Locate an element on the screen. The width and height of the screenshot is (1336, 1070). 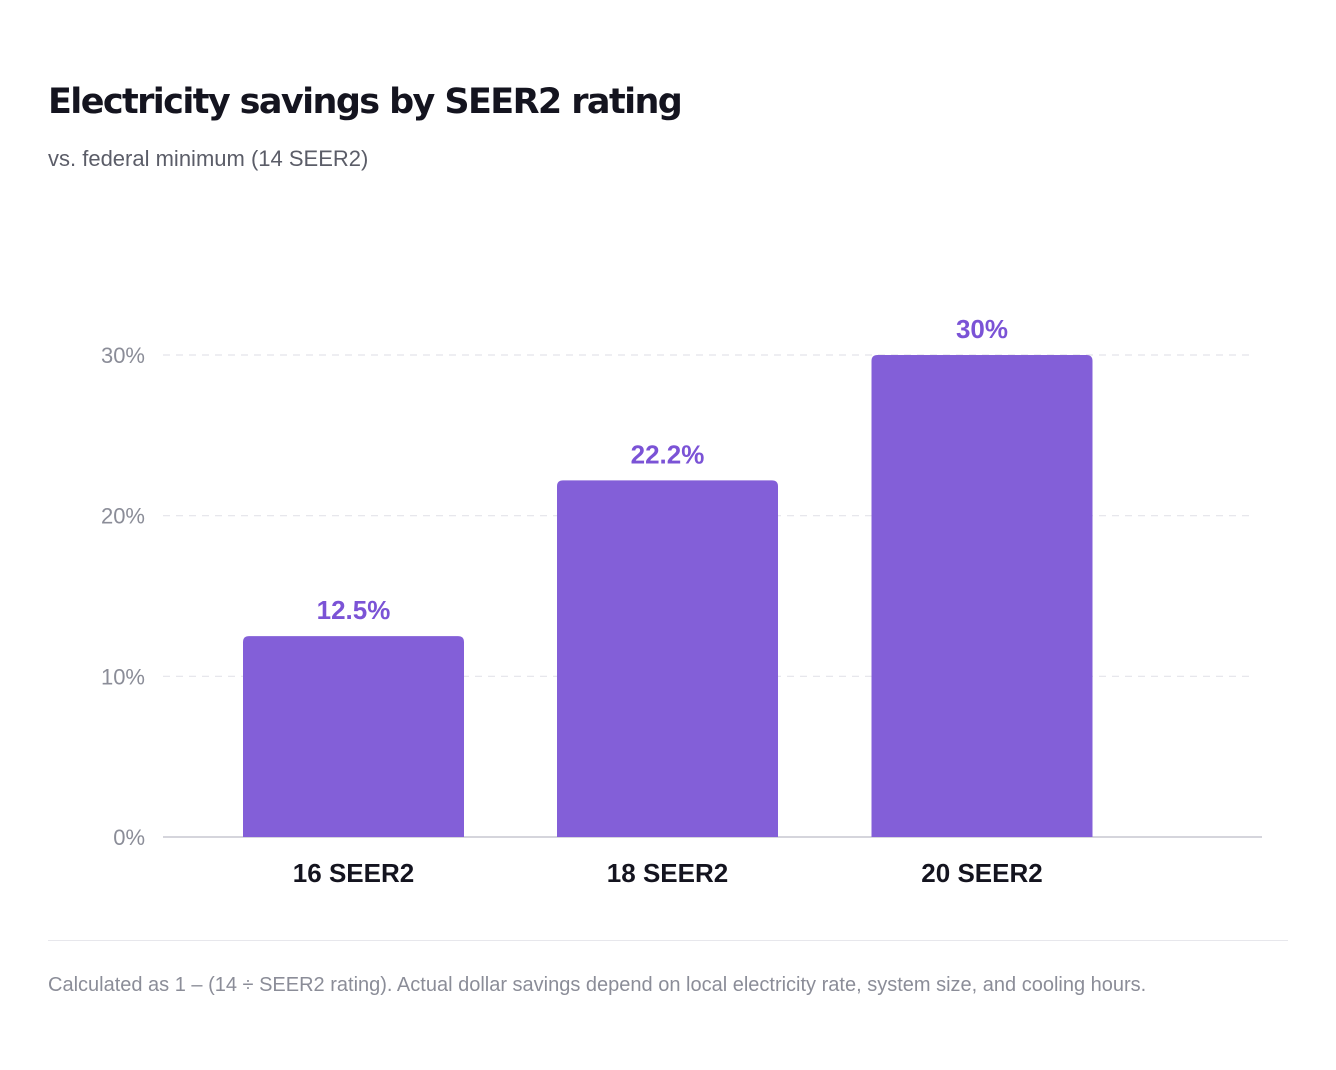
x-category-label: 20 SEER2 is located at coordinates (981, 873).